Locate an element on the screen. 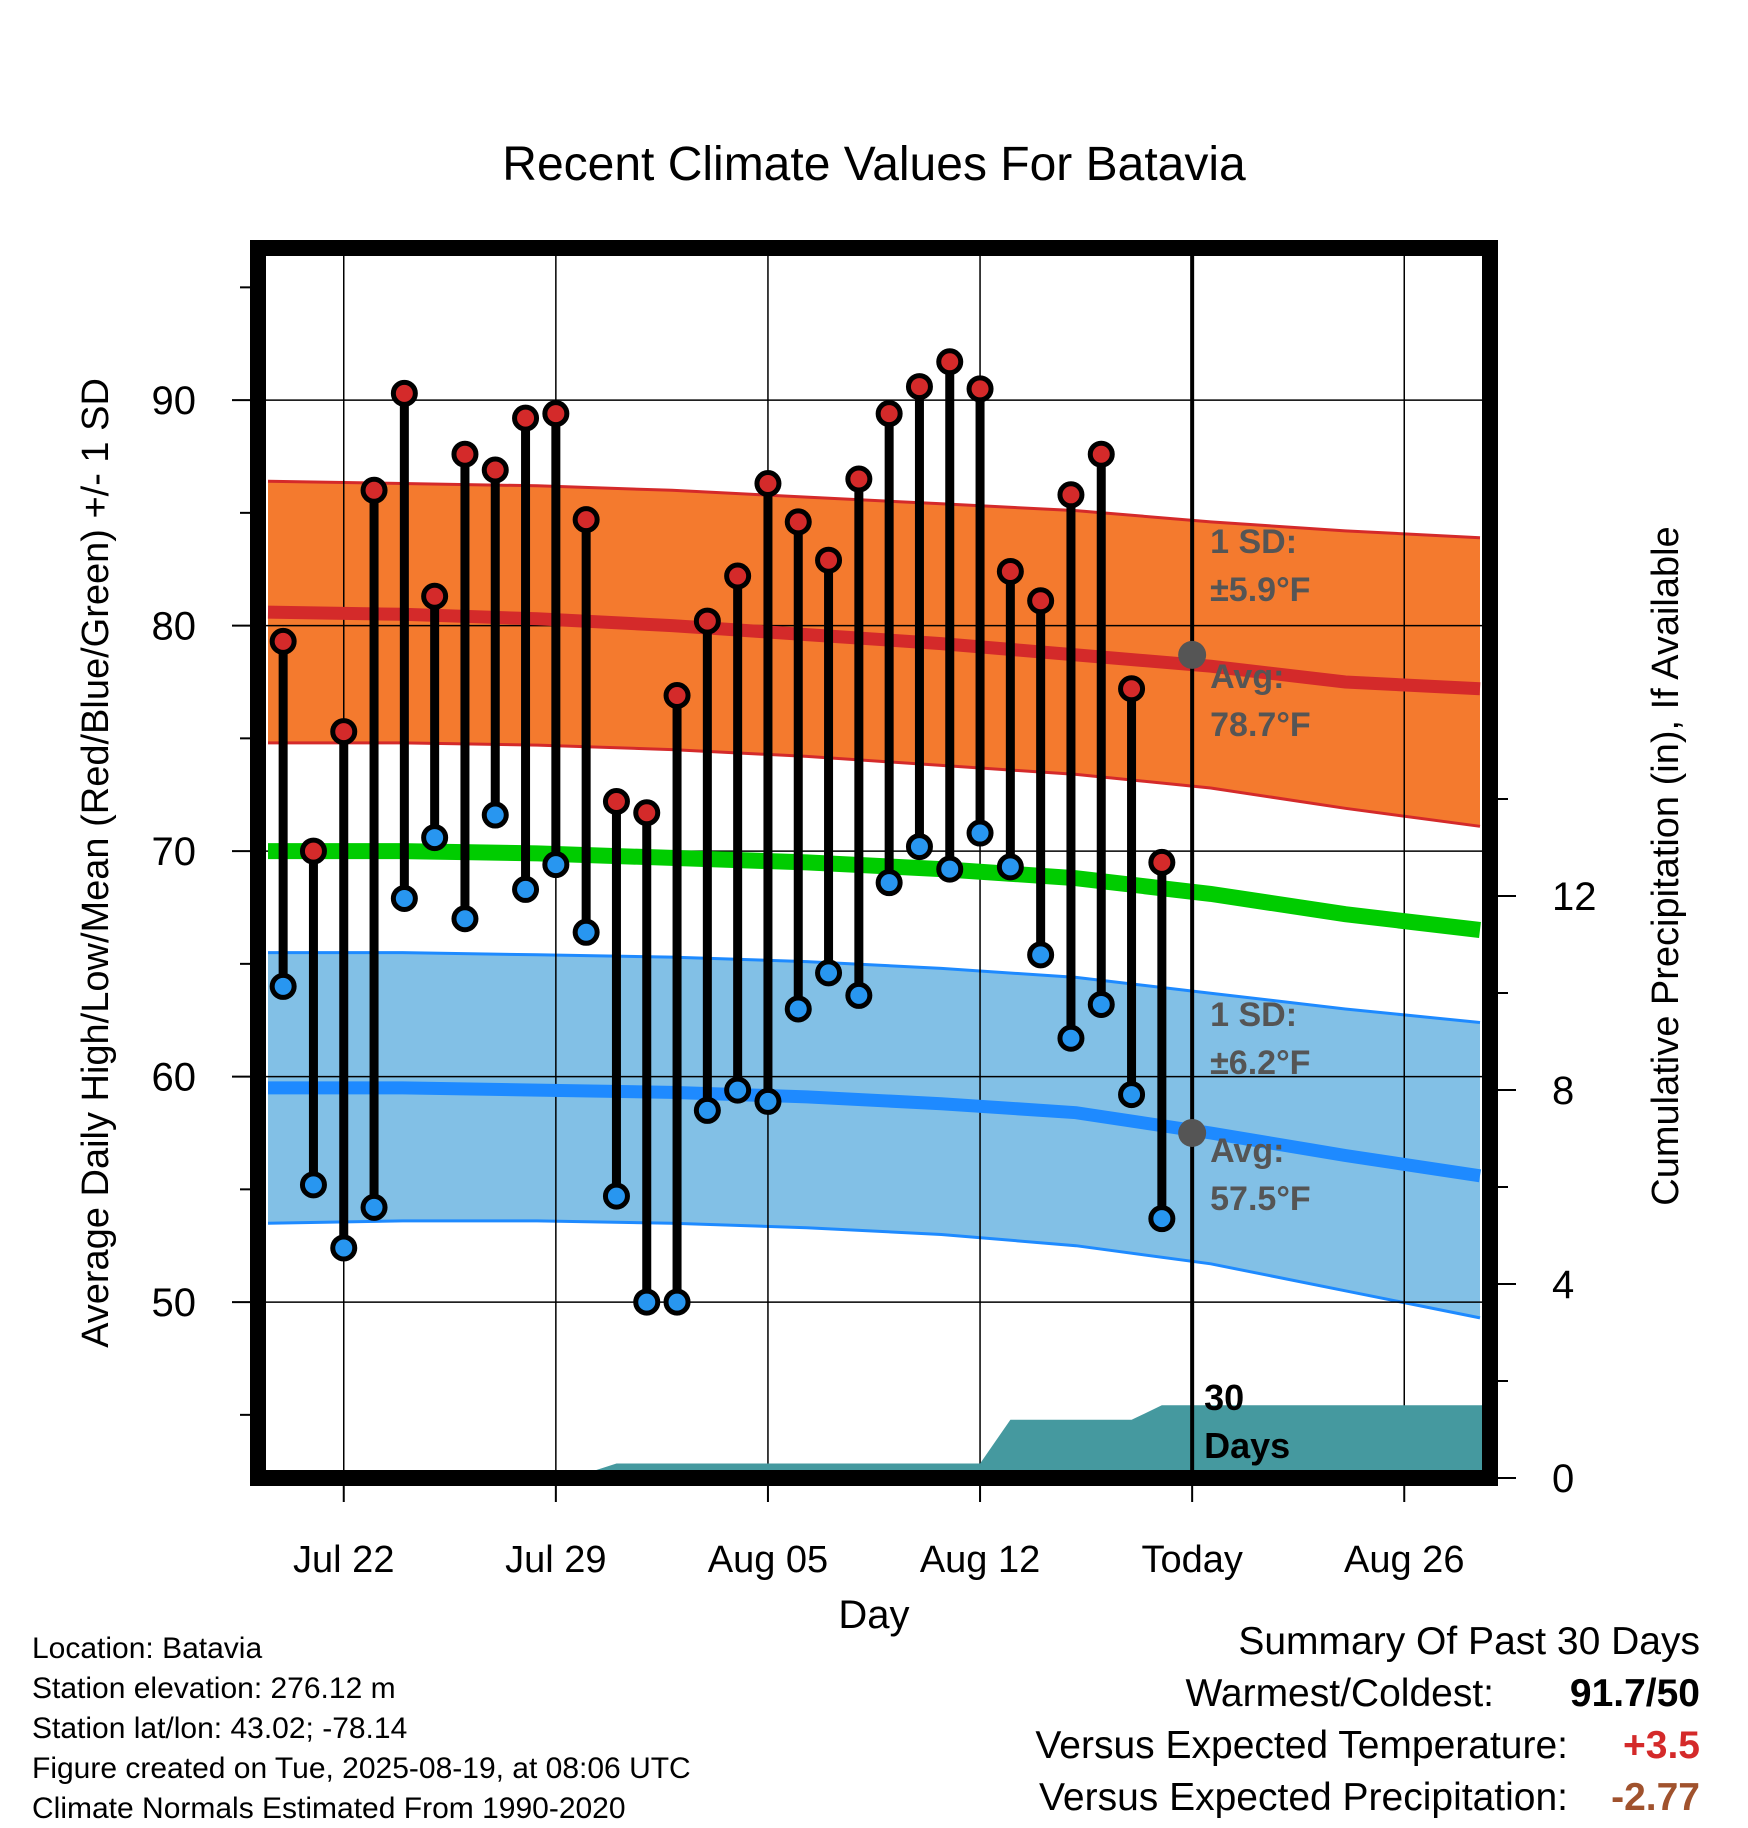  today-label-line: 30 is located at coordinates (1224, 1397).